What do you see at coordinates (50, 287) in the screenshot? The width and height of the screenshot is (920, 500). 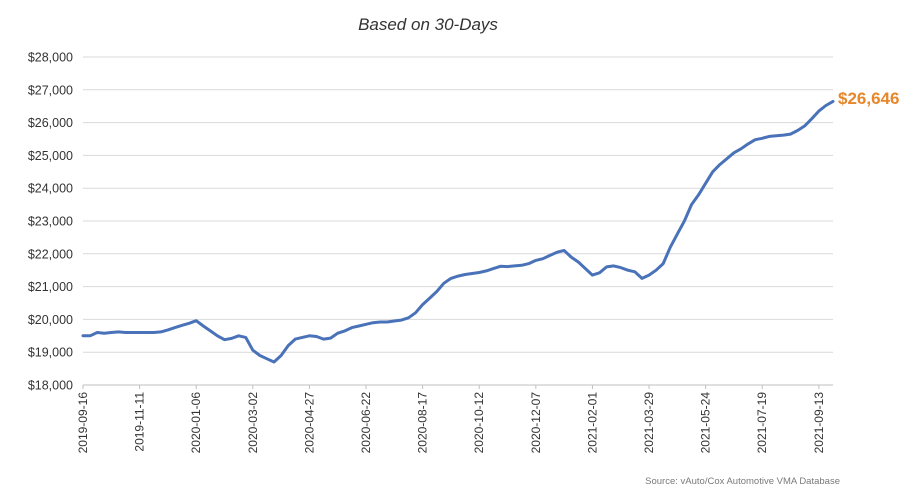 I see `y-tick-label: $21,000` at bounding box center [50, 287].